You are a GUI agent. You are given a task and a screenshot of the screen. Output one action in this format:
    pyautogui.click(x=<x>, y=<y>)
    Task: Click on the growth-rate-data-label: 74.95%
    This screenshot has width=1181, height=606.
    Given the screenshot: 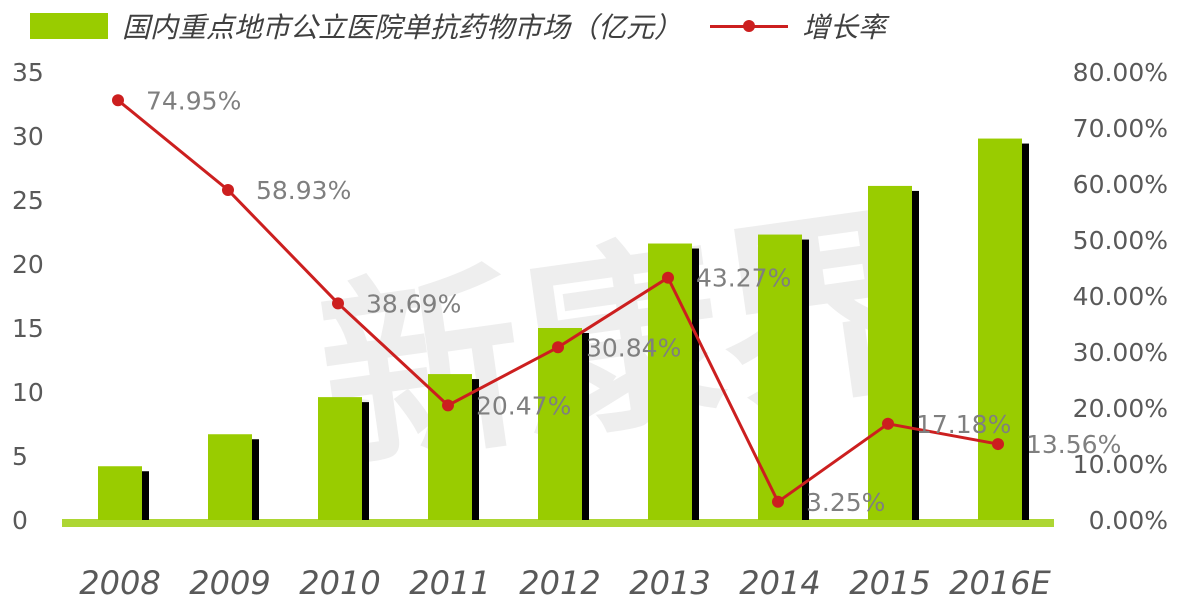 What is the action you would take?
    pyautogui.click(x=193, y=100)
    